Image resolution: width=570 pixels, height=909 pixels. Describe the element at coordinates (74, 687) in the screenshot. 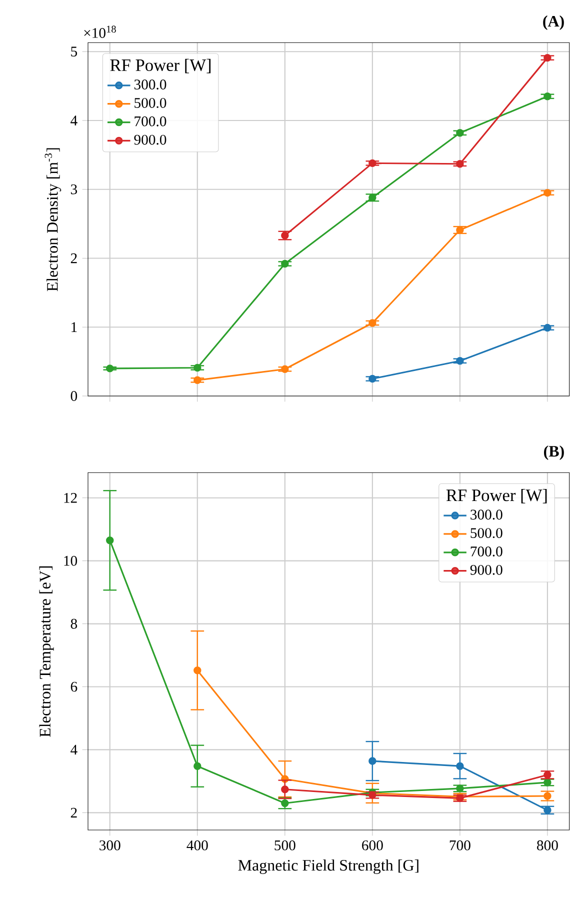

I see `y-tick-label: 6` at that location.